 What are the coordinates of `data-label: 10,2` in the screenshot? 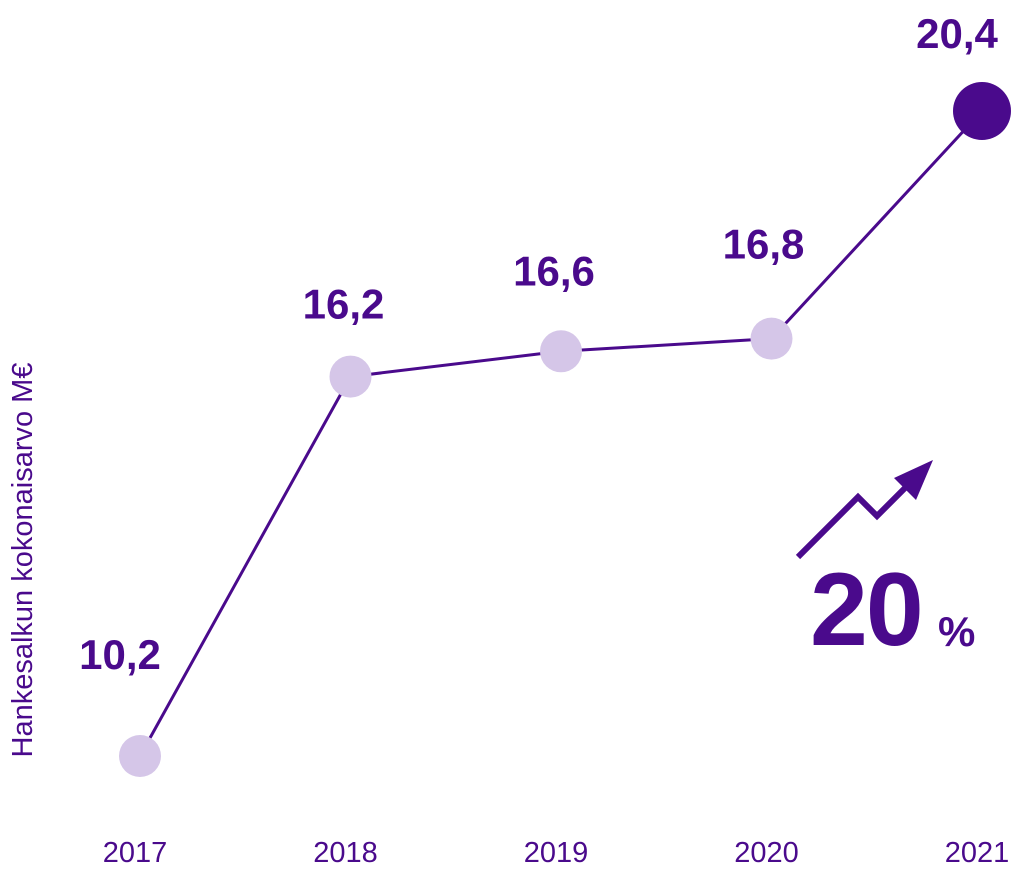 It's located at (120, 654).